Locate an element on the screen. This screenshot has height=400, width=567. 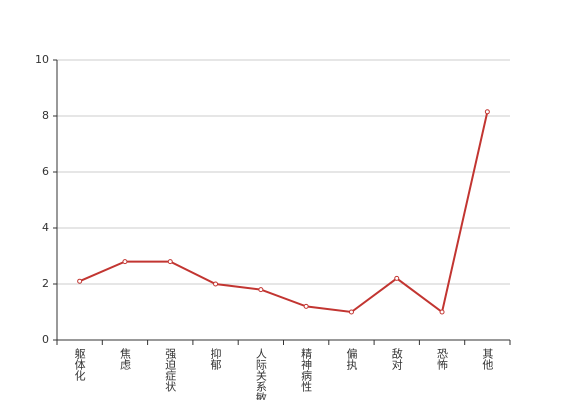
x-tick-label: 精神病性 is located at coordinates (306, 370).